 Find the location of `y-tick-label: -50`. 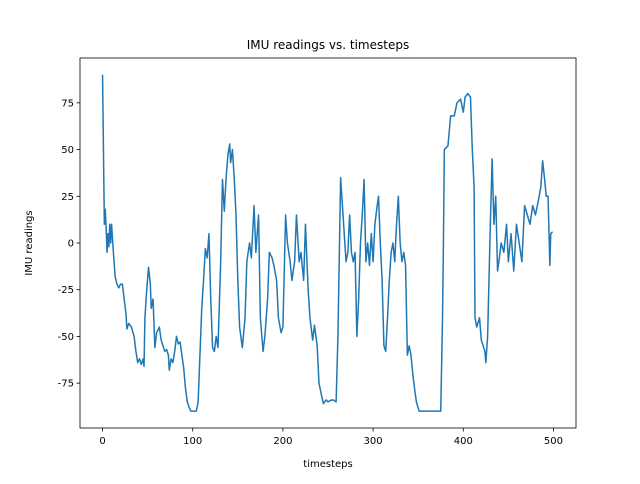

y-tick-label: -50 is located at coordinates (66, 337).